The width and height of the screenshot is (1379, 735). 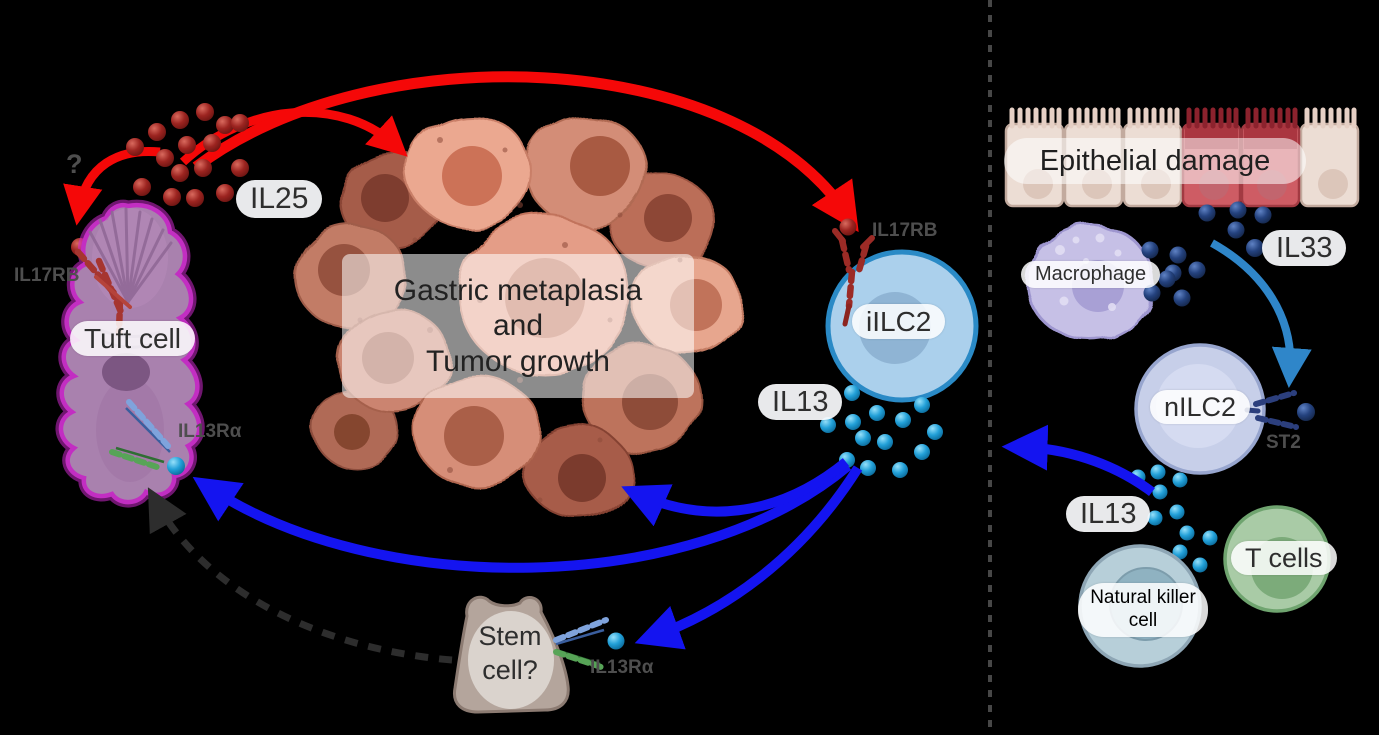 What do you see at coordinates (622, 667) in the screenshot?
I see `il13ra-stem-label: IL13Rα` at bounding box center [622, 667].